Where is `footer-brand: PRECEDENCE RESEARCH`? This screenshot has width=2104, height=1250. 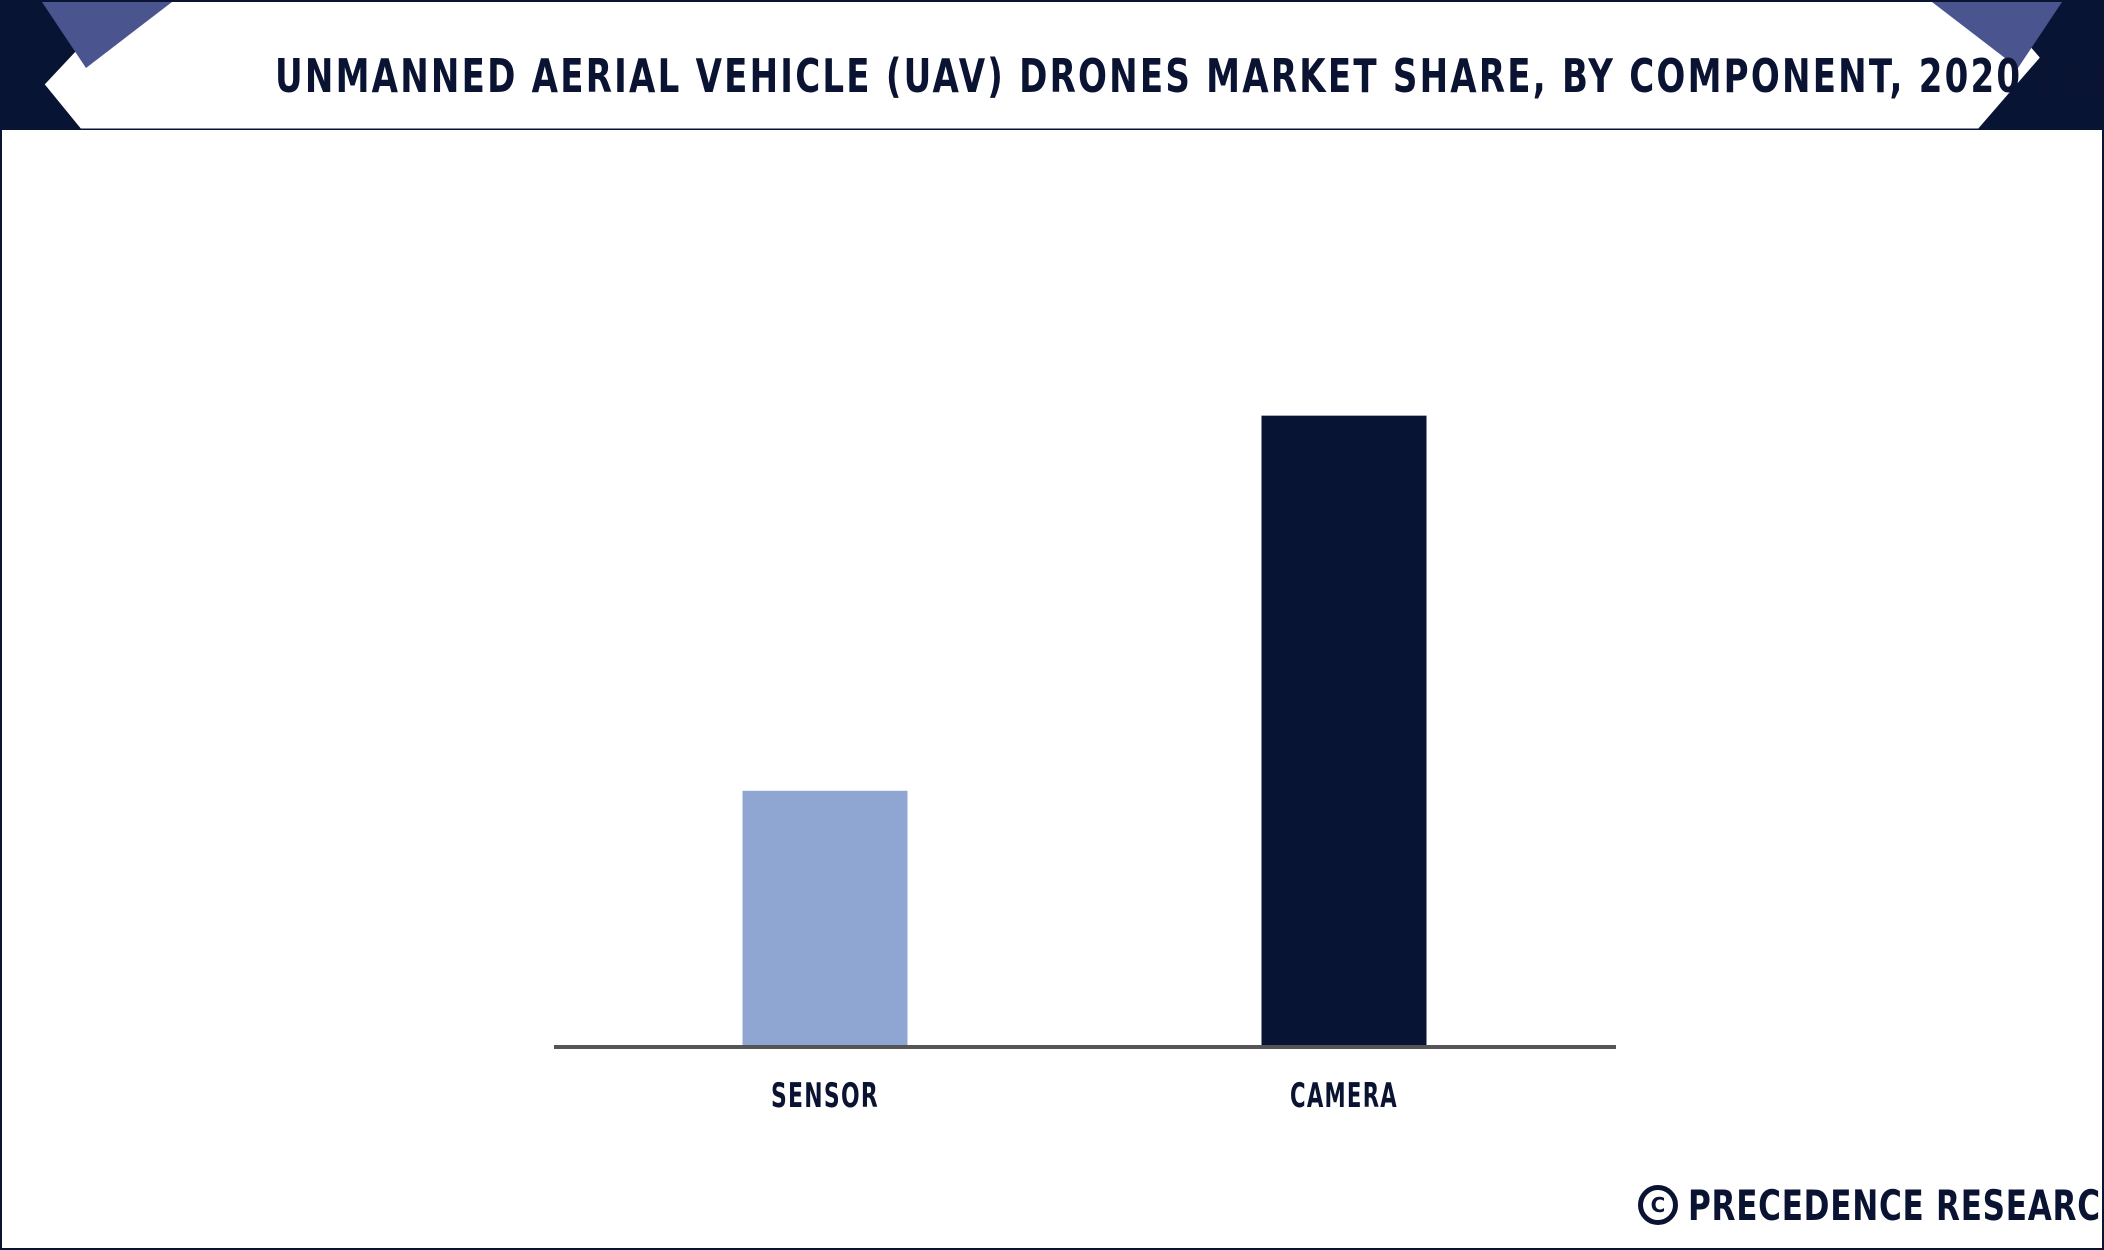
footer-brand: PRECEDENCE RESEARCH is located at coordinates (1871, 1205).